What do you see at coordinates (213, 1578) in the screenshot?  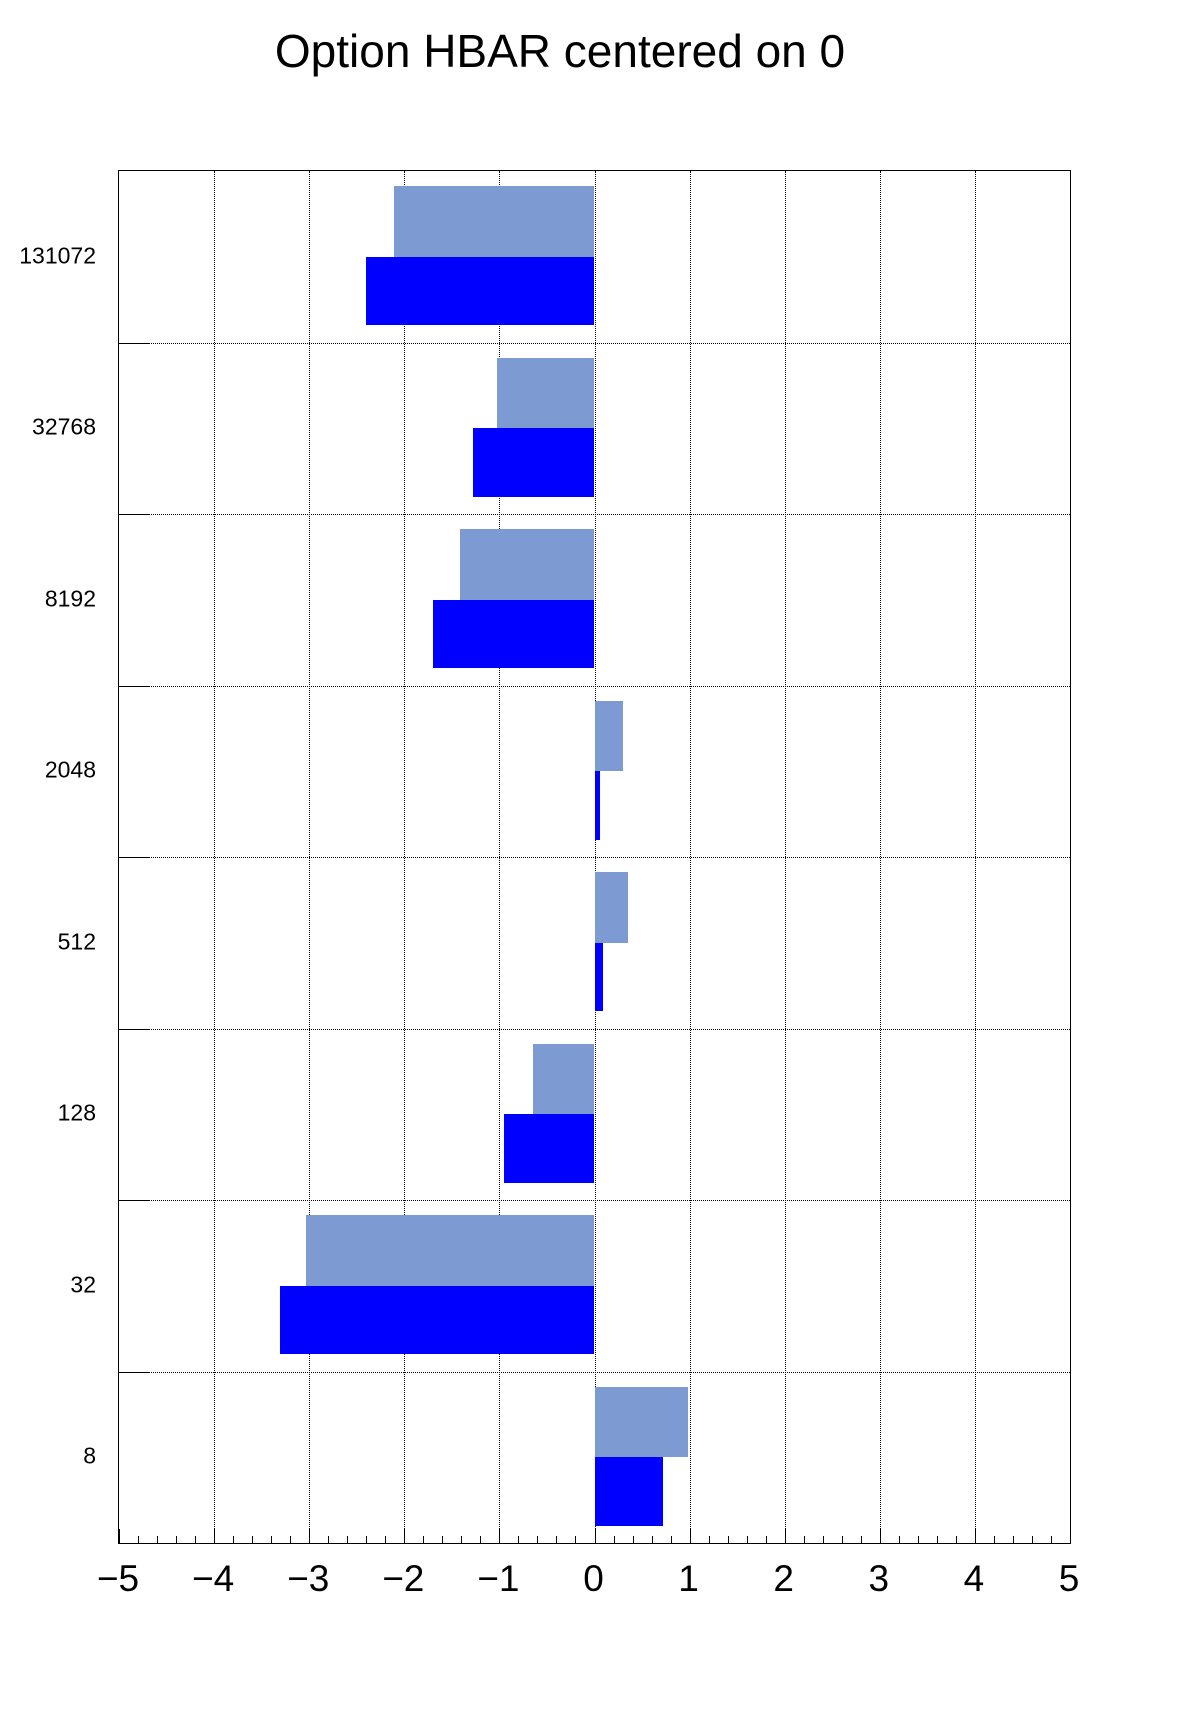 I see `x-axis-tick-label: −4` at bounding box center [213, 1578].